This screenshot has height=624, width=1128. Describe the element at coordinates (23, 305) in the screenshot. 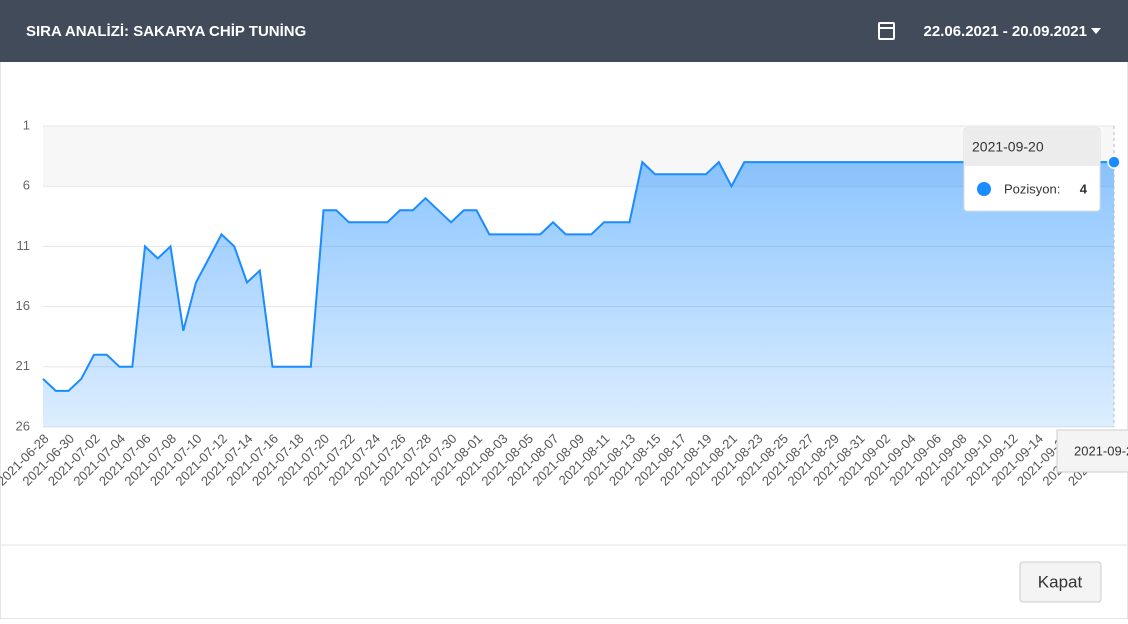

I see `y-tick-label: 16` at that location.